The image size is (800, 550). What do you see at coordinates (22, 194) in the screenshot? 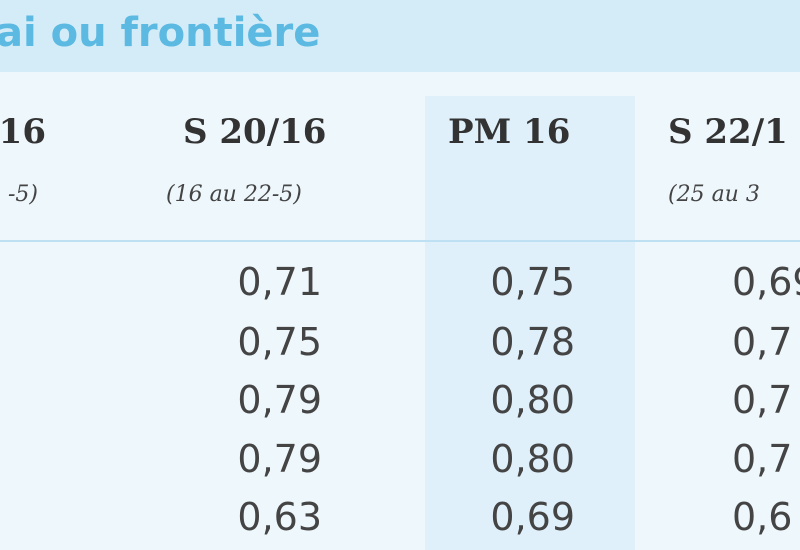
I see `column-subheader: -5)` at bounding box center [22, 194].